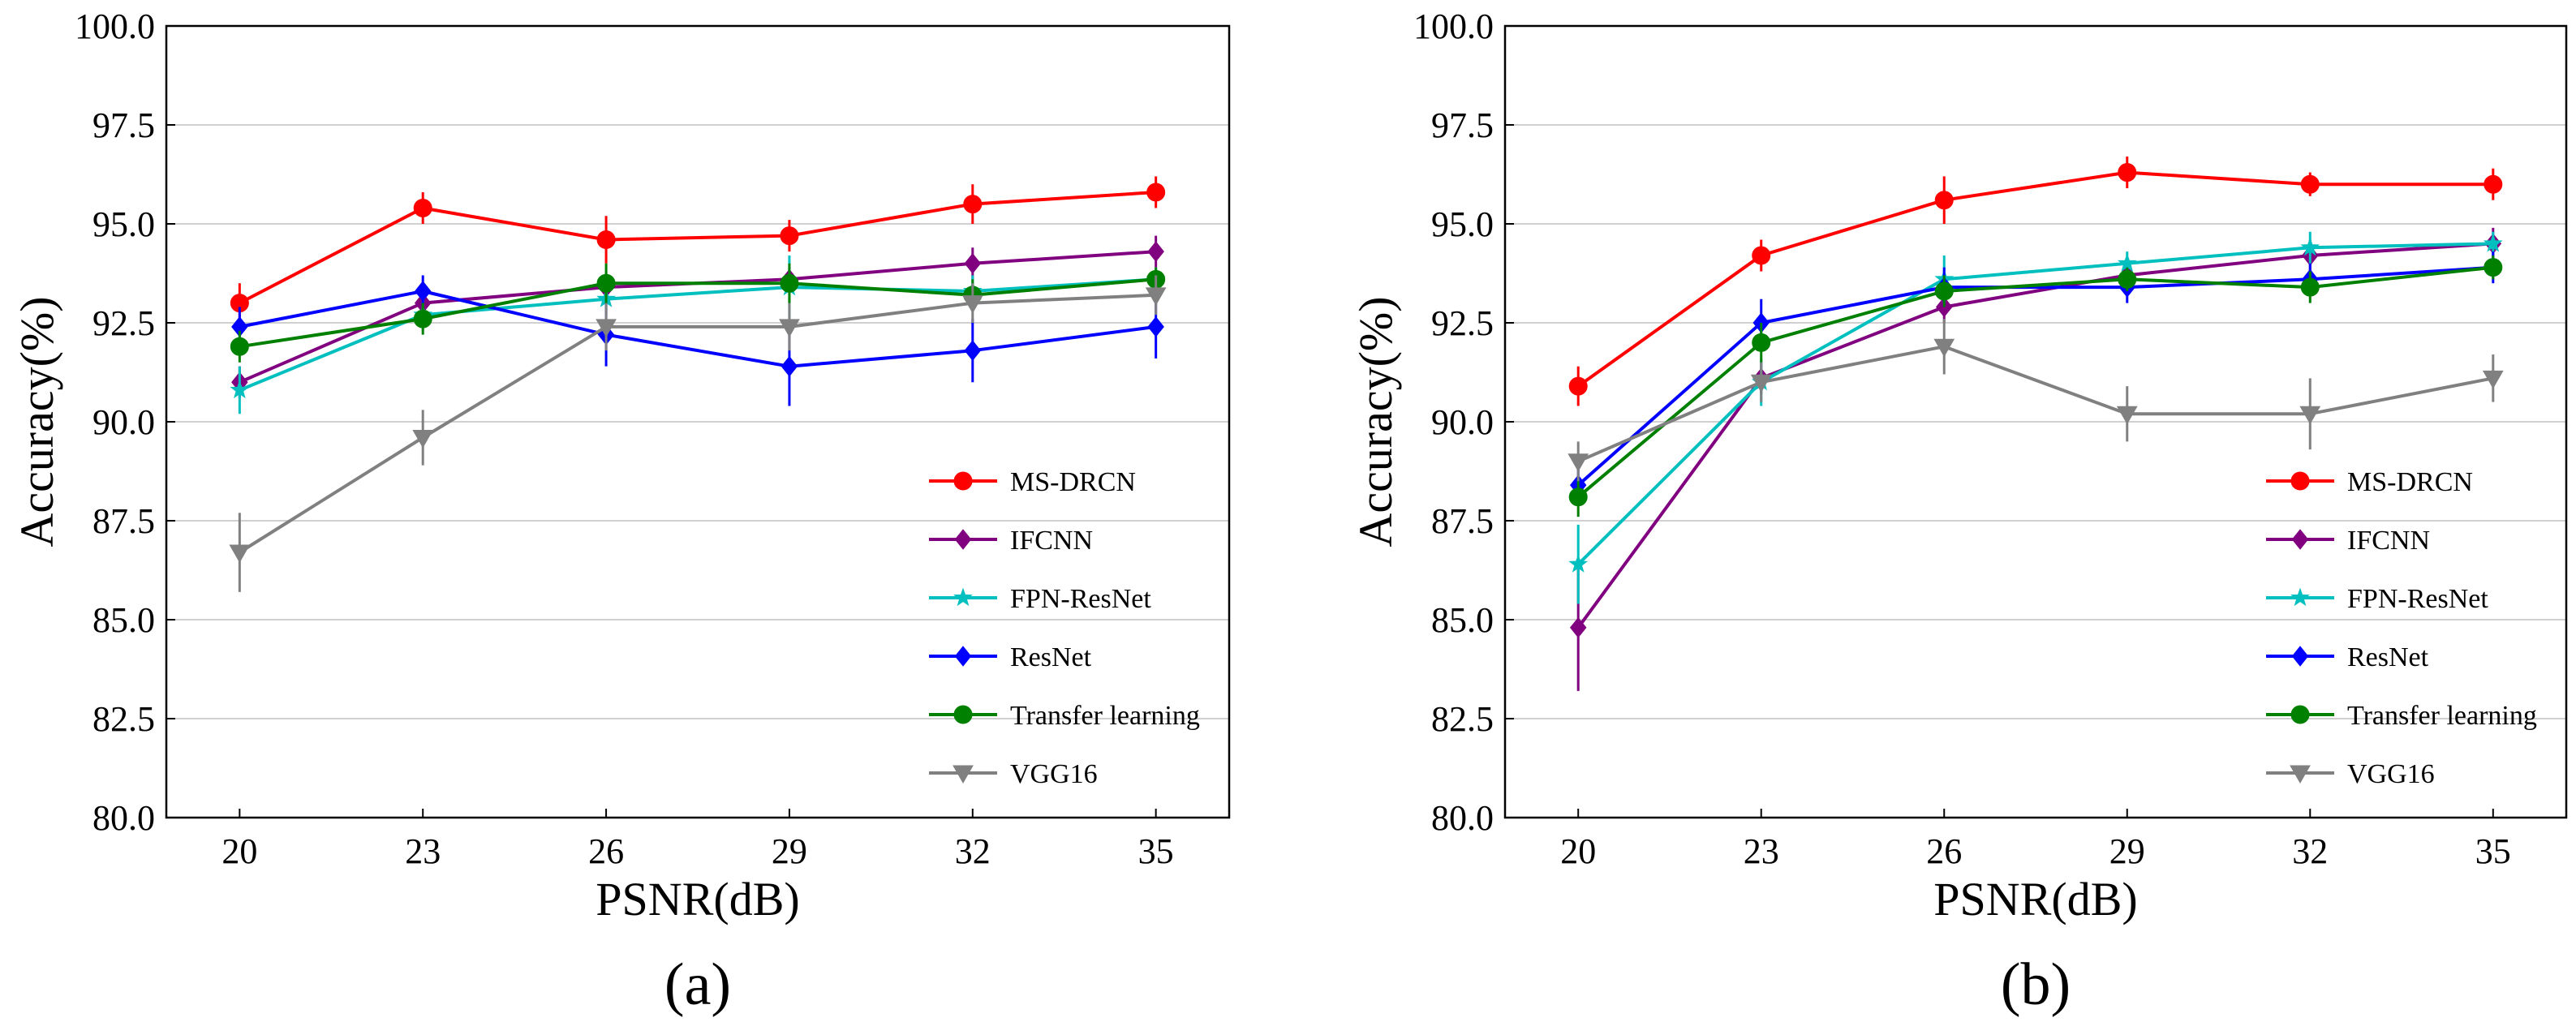 This screenshot has height=1022, width=2576. I want to click on series-ifcnn, so click(697, 316).